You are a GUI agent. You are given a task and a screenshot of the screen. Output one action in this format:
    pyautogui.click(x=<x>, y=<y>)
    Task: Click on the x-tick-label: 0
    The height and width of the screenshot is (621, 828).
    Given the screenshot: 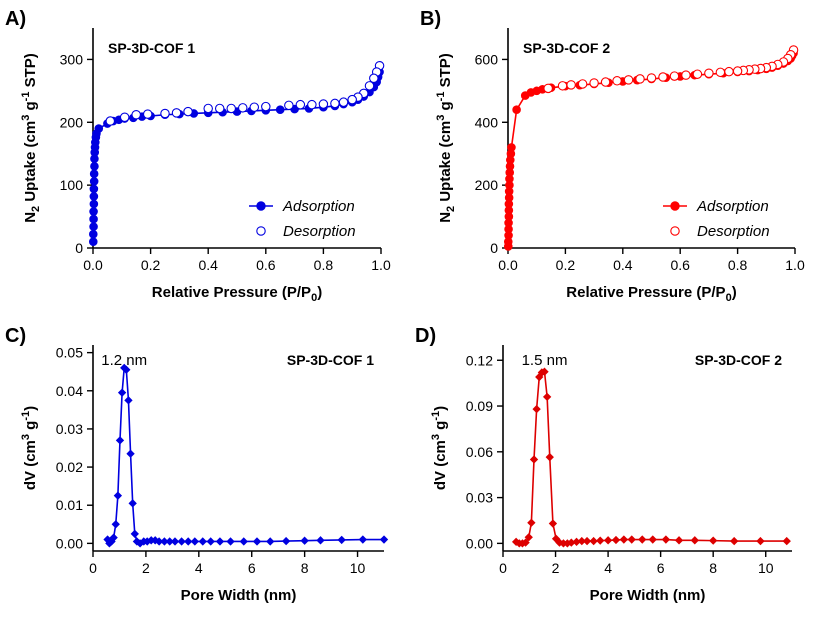 What is the action you would take?
    pyautogui.click(x=93, y=568)
    